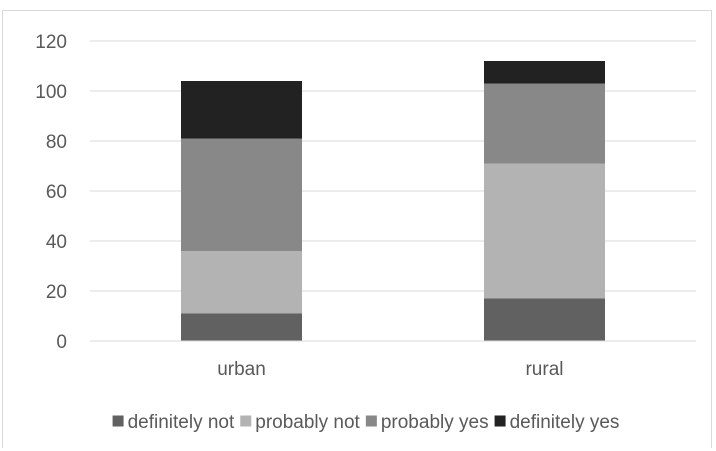  I want to click on y-tick-label: 120, so click(51, 42).